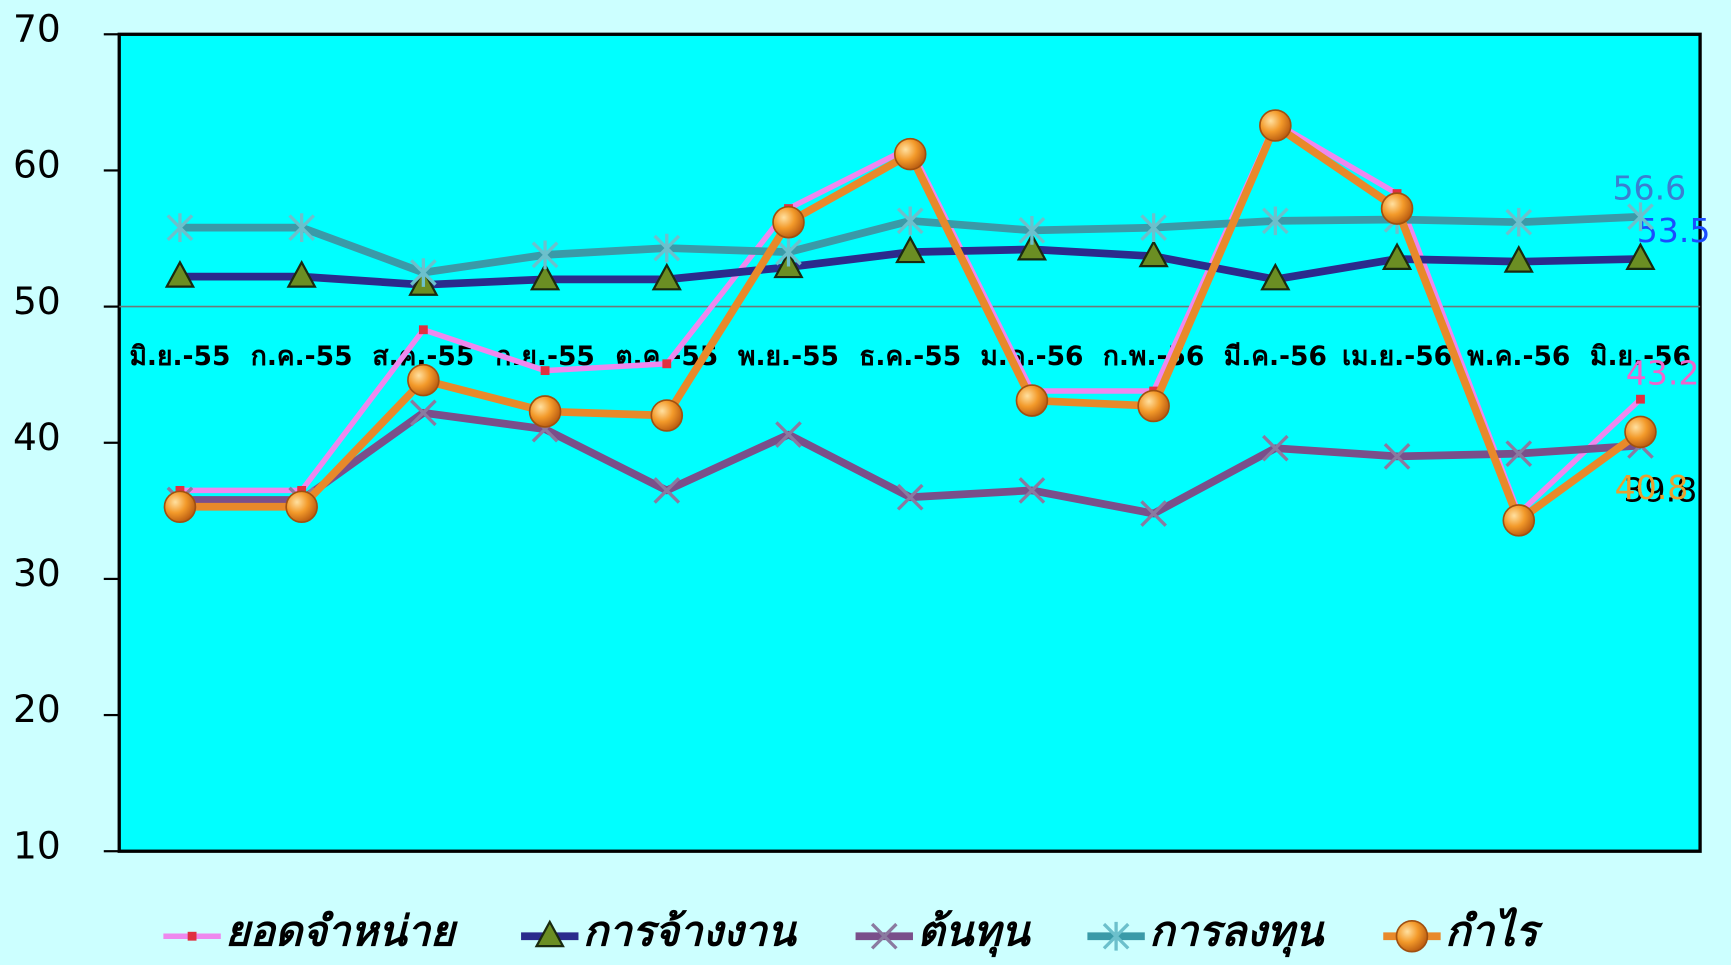 The height and width of the screenshot is (965, 1731). I want to click on legend-item: กำไร, so click(1463, 931).